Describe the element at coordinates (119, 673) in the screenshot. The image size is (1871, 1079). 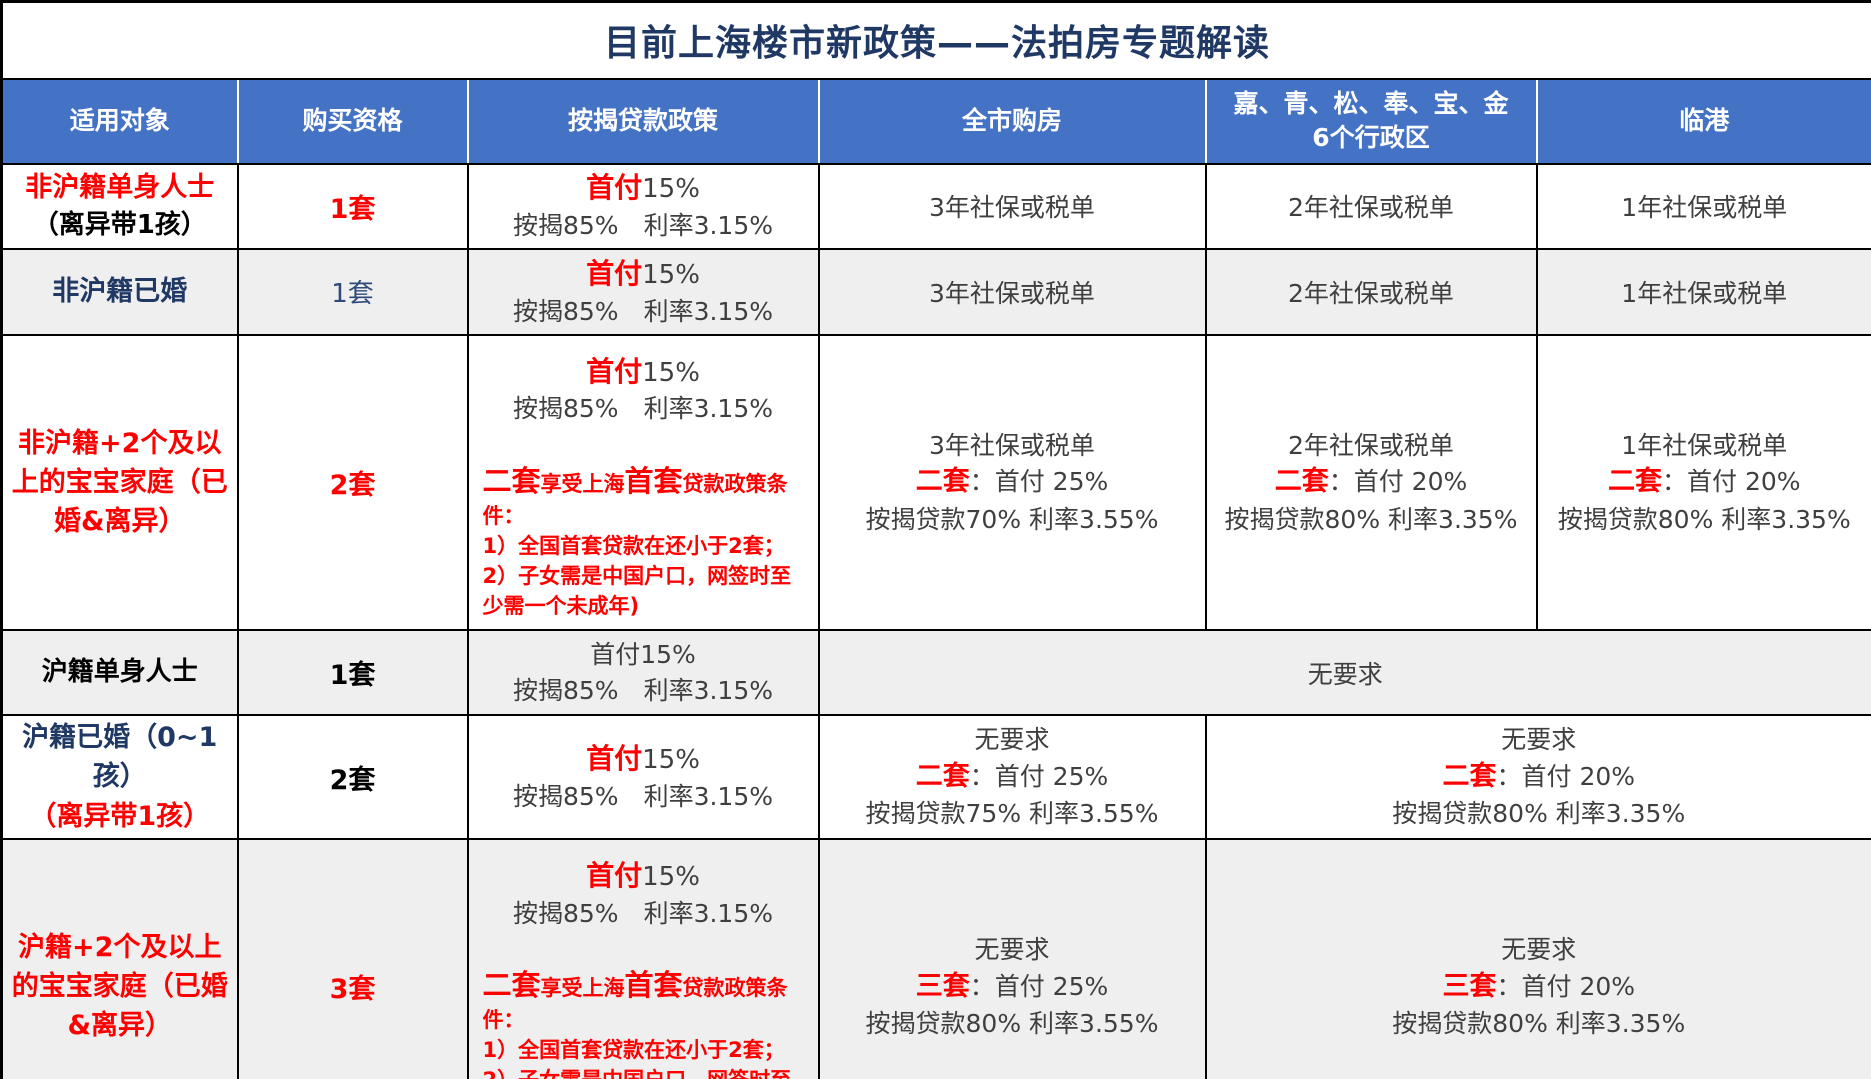
I see `r4-who-cell: 沪籍单身人士` at that location.